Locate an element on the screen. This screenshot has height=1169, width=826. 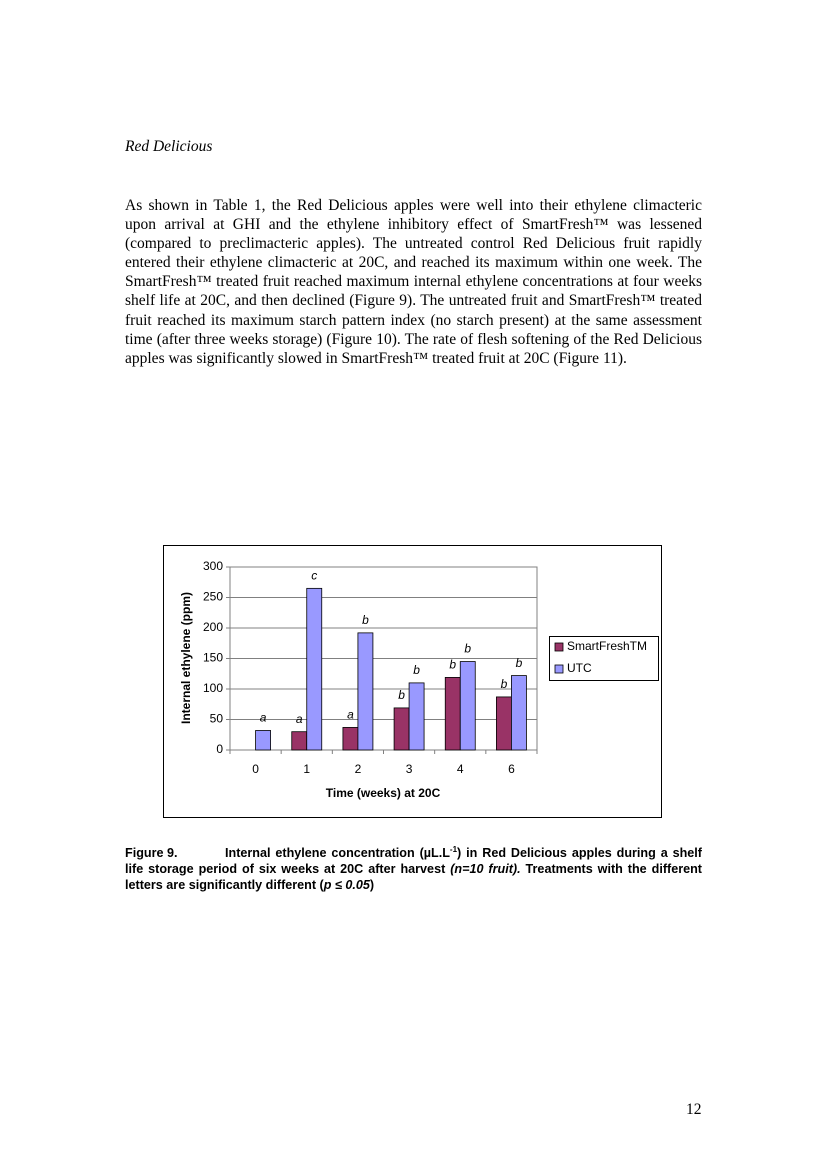
x-tick-label: 4 is located at coordinates (460, 769).